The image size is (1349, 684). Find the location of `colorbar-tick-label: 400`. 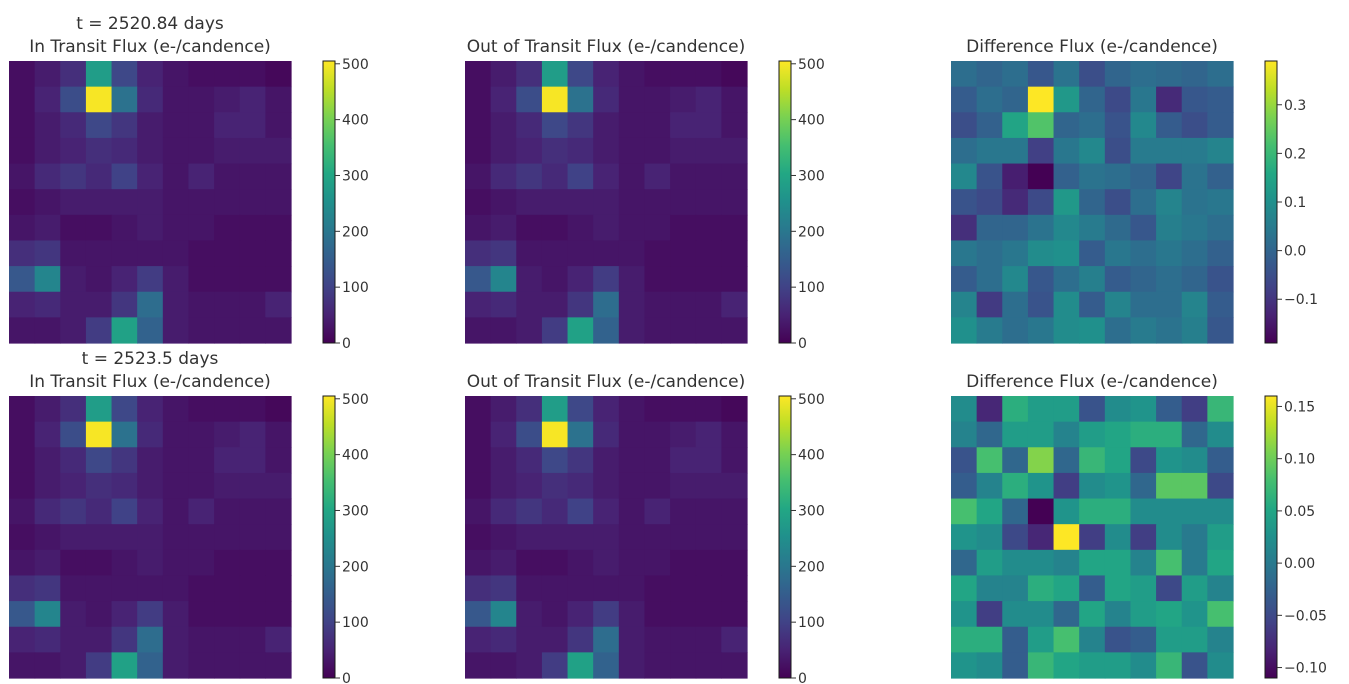

colorbar-tick-label: 400 is located at coordinates (355, 456).